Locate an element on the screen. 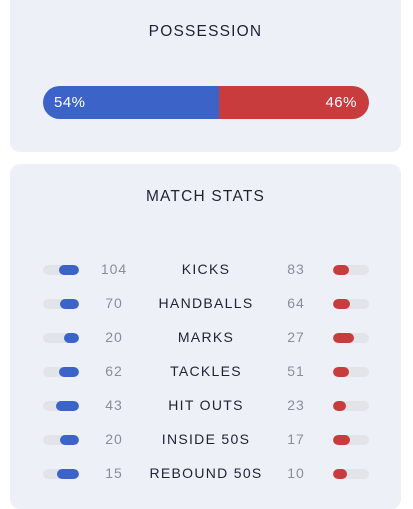  stat-row-rebound-50s: 15 REBOUND 50S 10 is located at coordinates (205, 475).